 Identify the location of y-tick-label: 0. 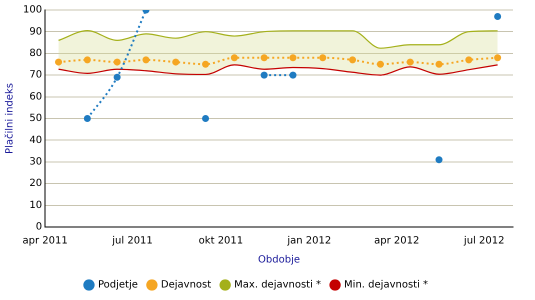
(39, 227).